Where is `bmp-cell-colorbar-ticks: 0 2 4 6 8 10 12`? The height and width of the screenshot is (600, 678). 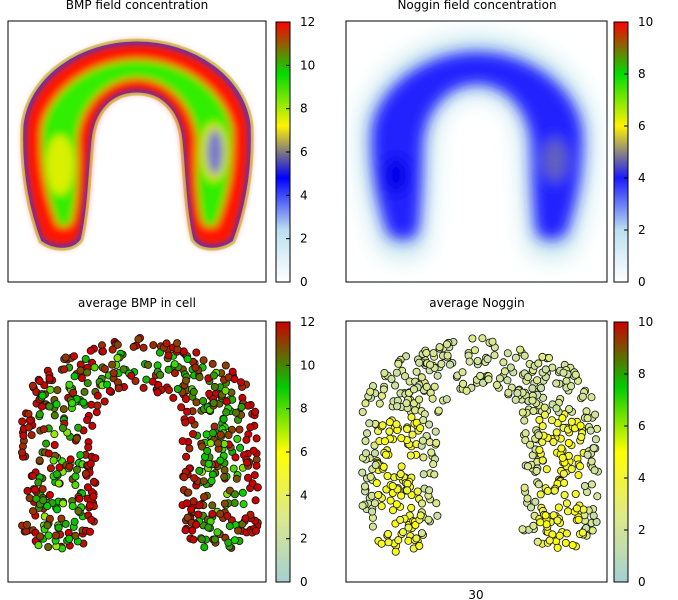 bmp-cell-colorbar-ticks: 0 2 4 6 8 10 12 is located at coordinates (300, 452).